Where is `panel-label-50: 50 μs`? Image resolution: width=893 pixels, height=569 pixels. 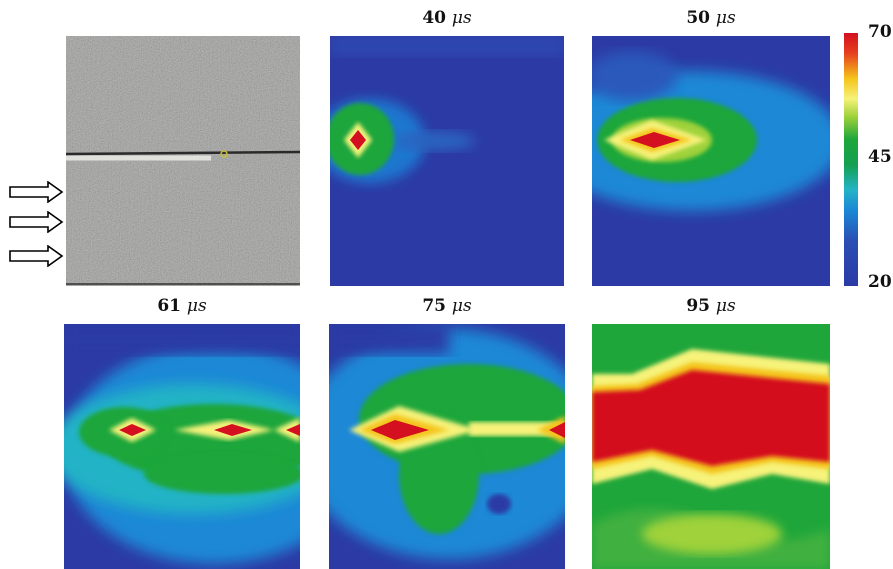
panel-label-50: 50 μs is located at coordinates (711, 18).